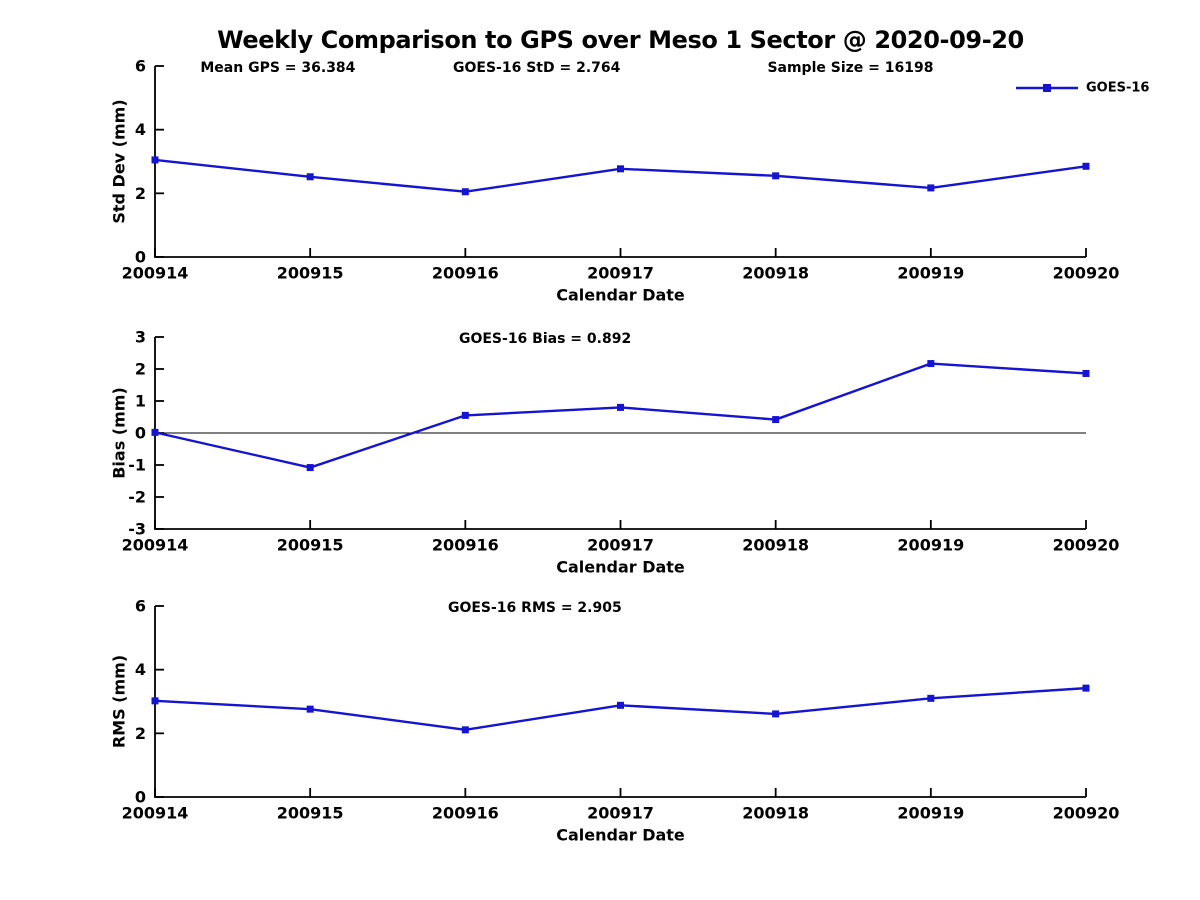 The width and height of the screenshot is (1200, 900). Describe the element at coordinates (119, 433) in the screenshot. I see `y-axis-label: Bias (mm)` at that location.